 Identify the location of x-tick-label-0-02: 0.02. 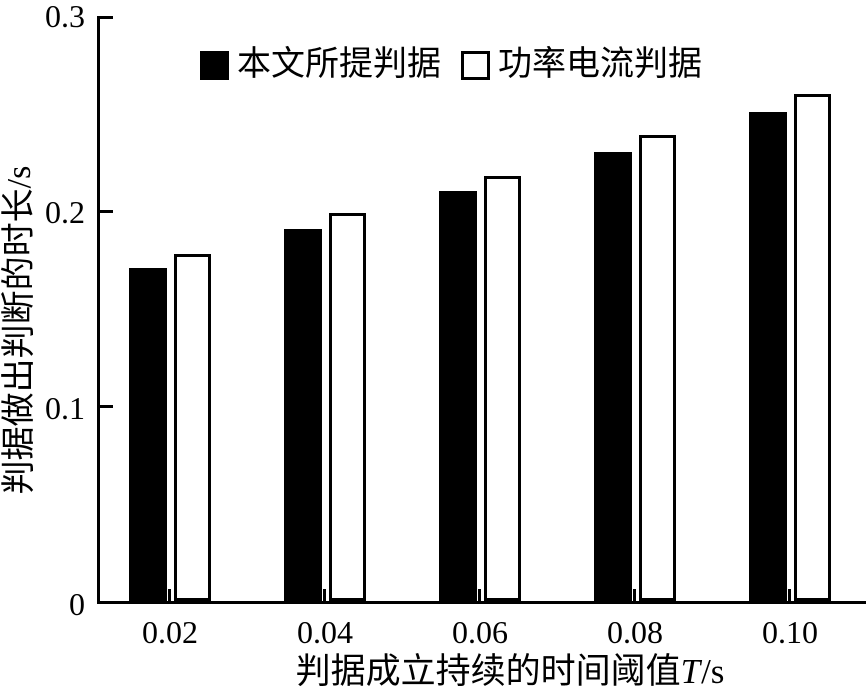
(170, 632).